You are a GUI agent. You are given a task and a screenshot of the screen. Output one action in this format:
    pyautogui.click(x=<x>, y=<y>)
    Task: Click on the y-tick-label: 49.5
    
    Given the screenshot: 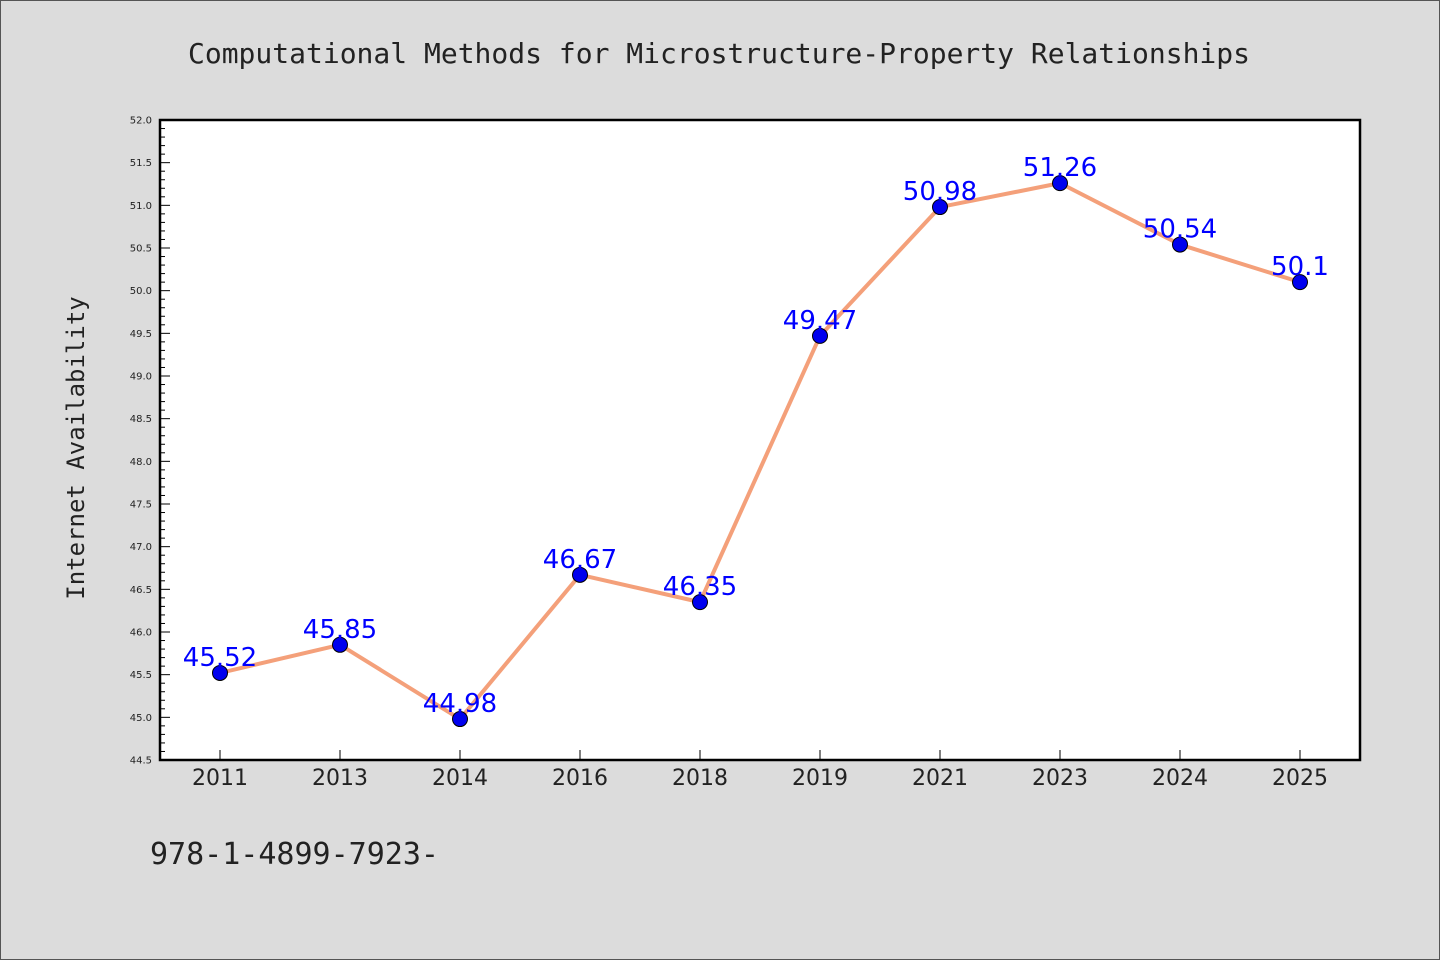 What is the action you would take?
    pyautogui.click(x=141, y=334)
    